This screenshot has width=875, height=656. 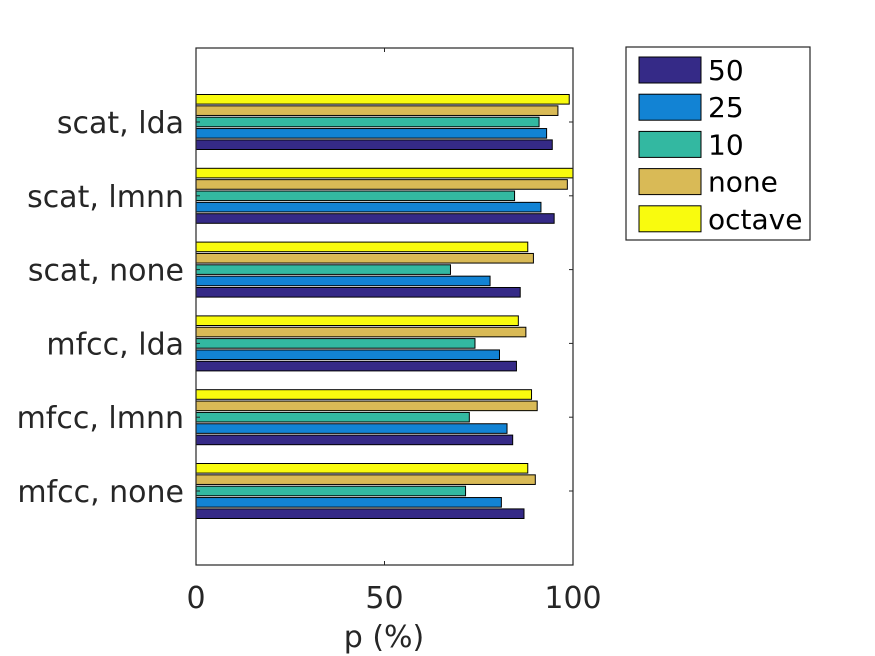 What do you see at coordinates (755, 219) in the screenshot?
I see `legend-label-octave: octave` at bounding box center [755, 219].